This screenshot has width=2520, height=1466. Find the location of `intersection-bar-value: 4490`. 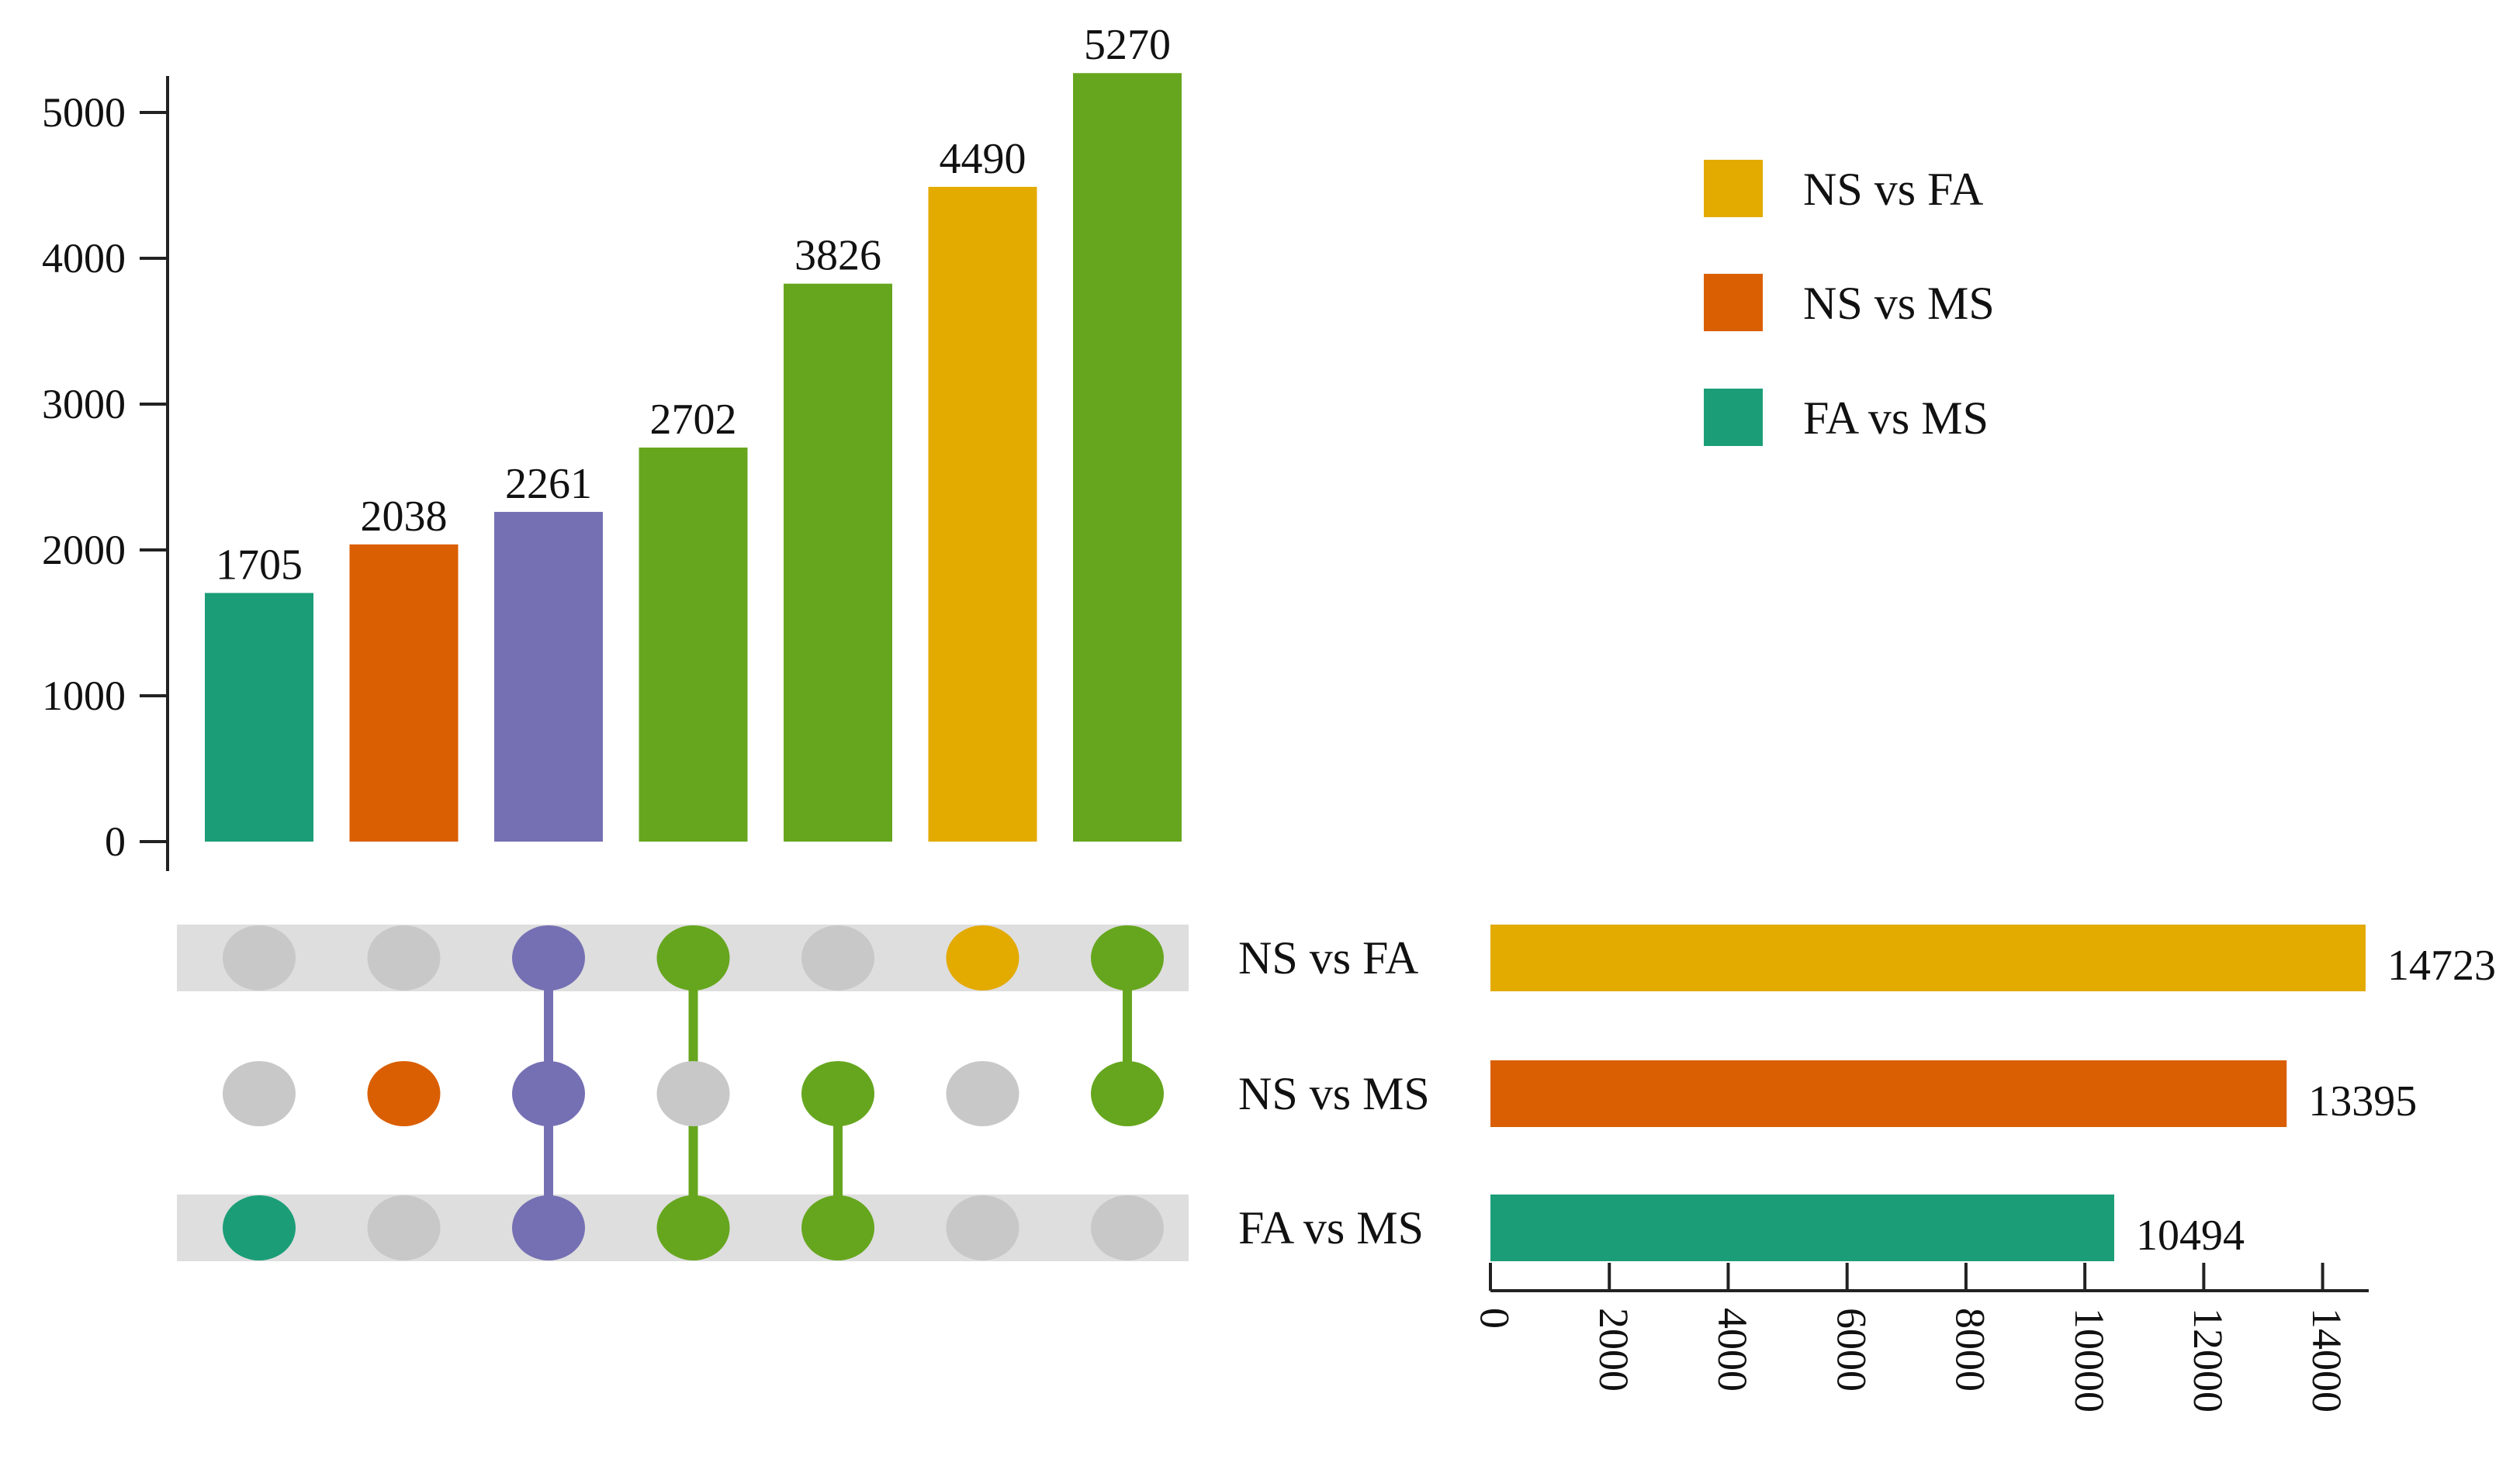

intersection-bar-value: 4490 is located at coordinates (983, 159).